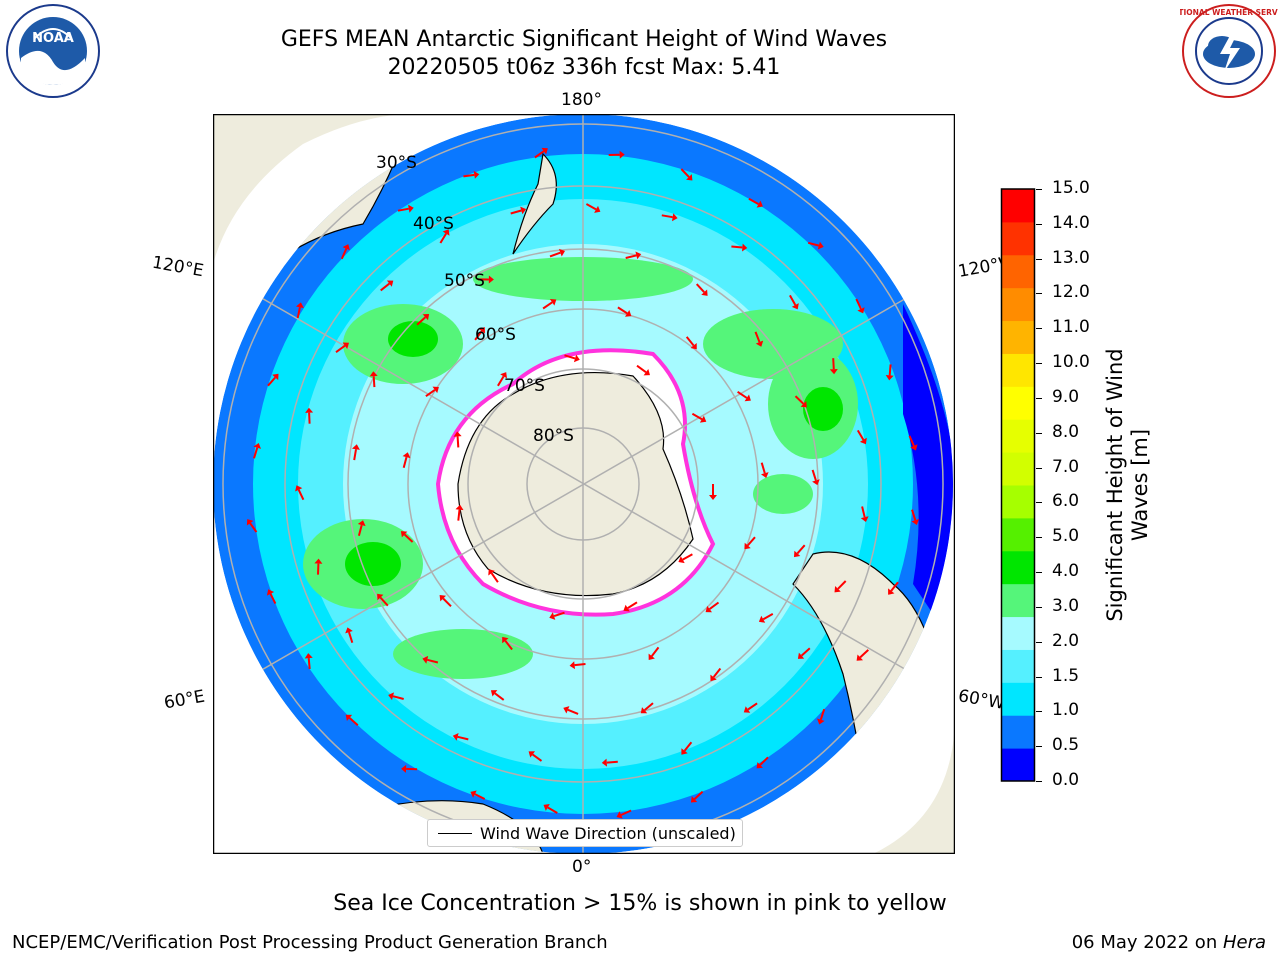  What do you see at coordinates (1229, 51) in the screenshot?
I see `nws-logo: NATIONAL WEATHER SERVICE` at bounding box center [1229, 51].